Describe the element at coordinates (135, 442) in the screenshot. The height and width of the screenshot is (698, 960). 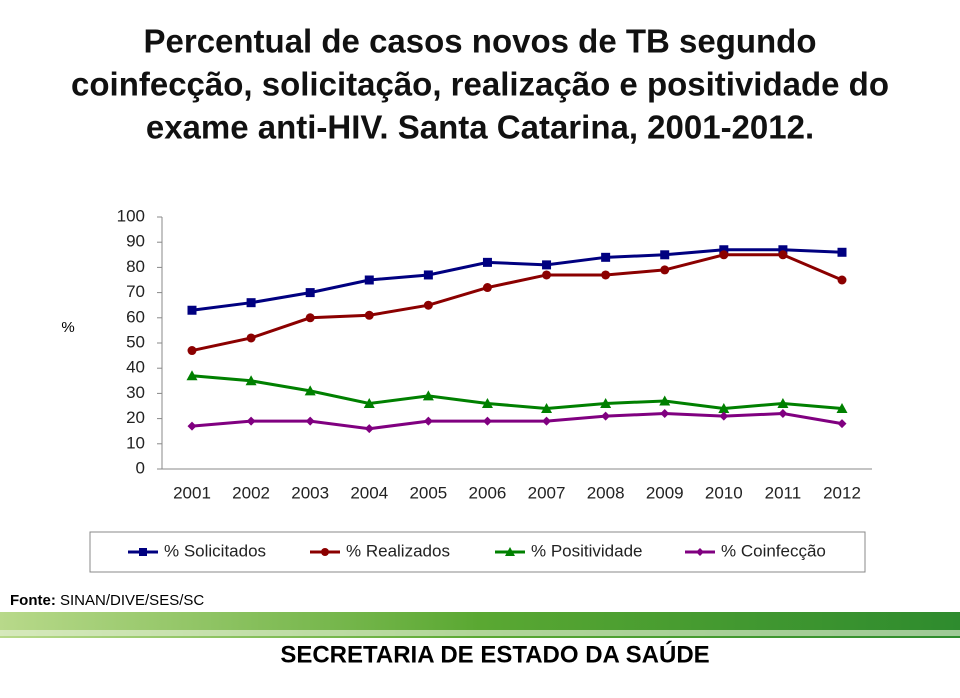
I see `y-tick-label: 10` at that location.